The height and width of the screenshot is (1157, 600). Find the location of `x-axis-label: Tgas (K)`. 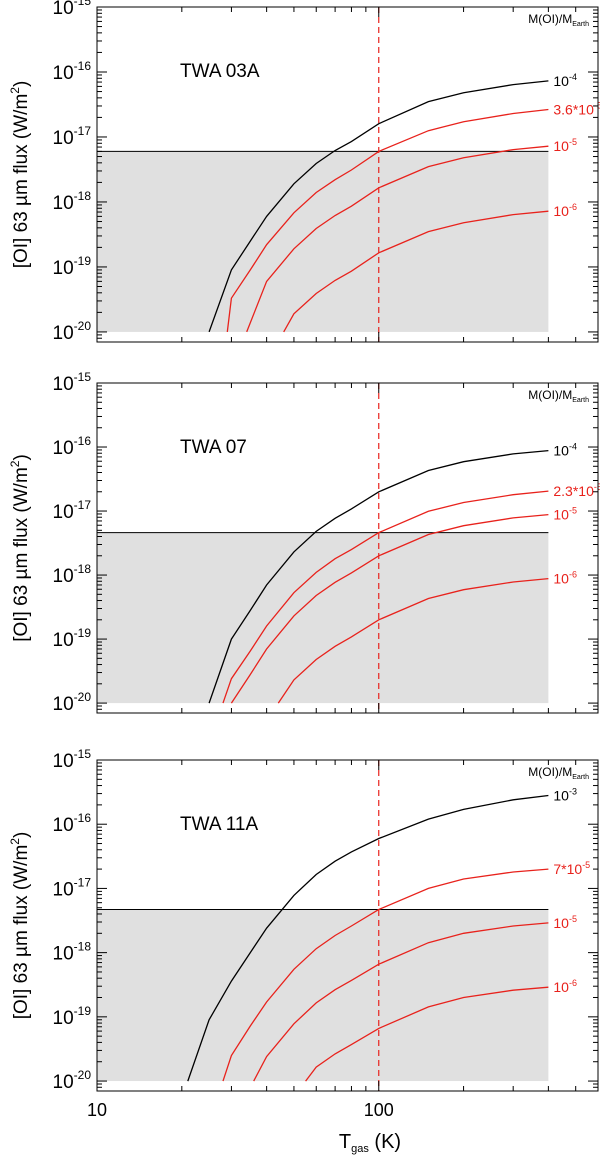

x-axis-label: Tgas (K) is located at coordinates (370, 1143).